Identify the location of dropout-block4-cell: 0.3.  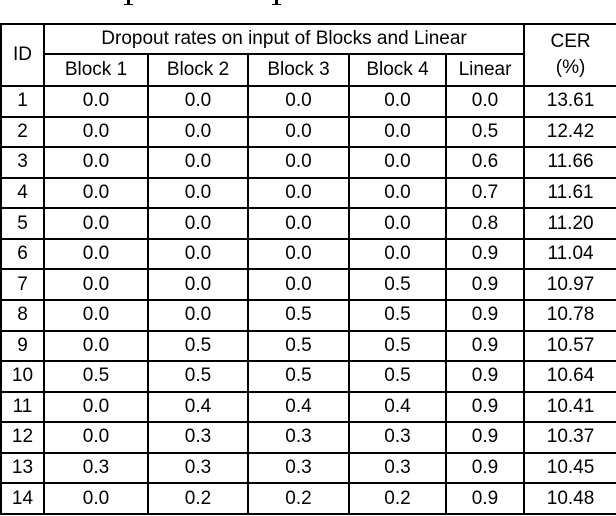
(397, 468).